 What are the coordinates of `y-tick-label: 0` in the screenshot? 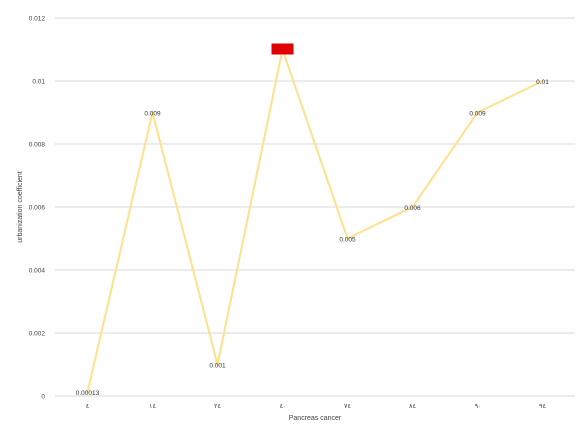 It's located at (43, 397).